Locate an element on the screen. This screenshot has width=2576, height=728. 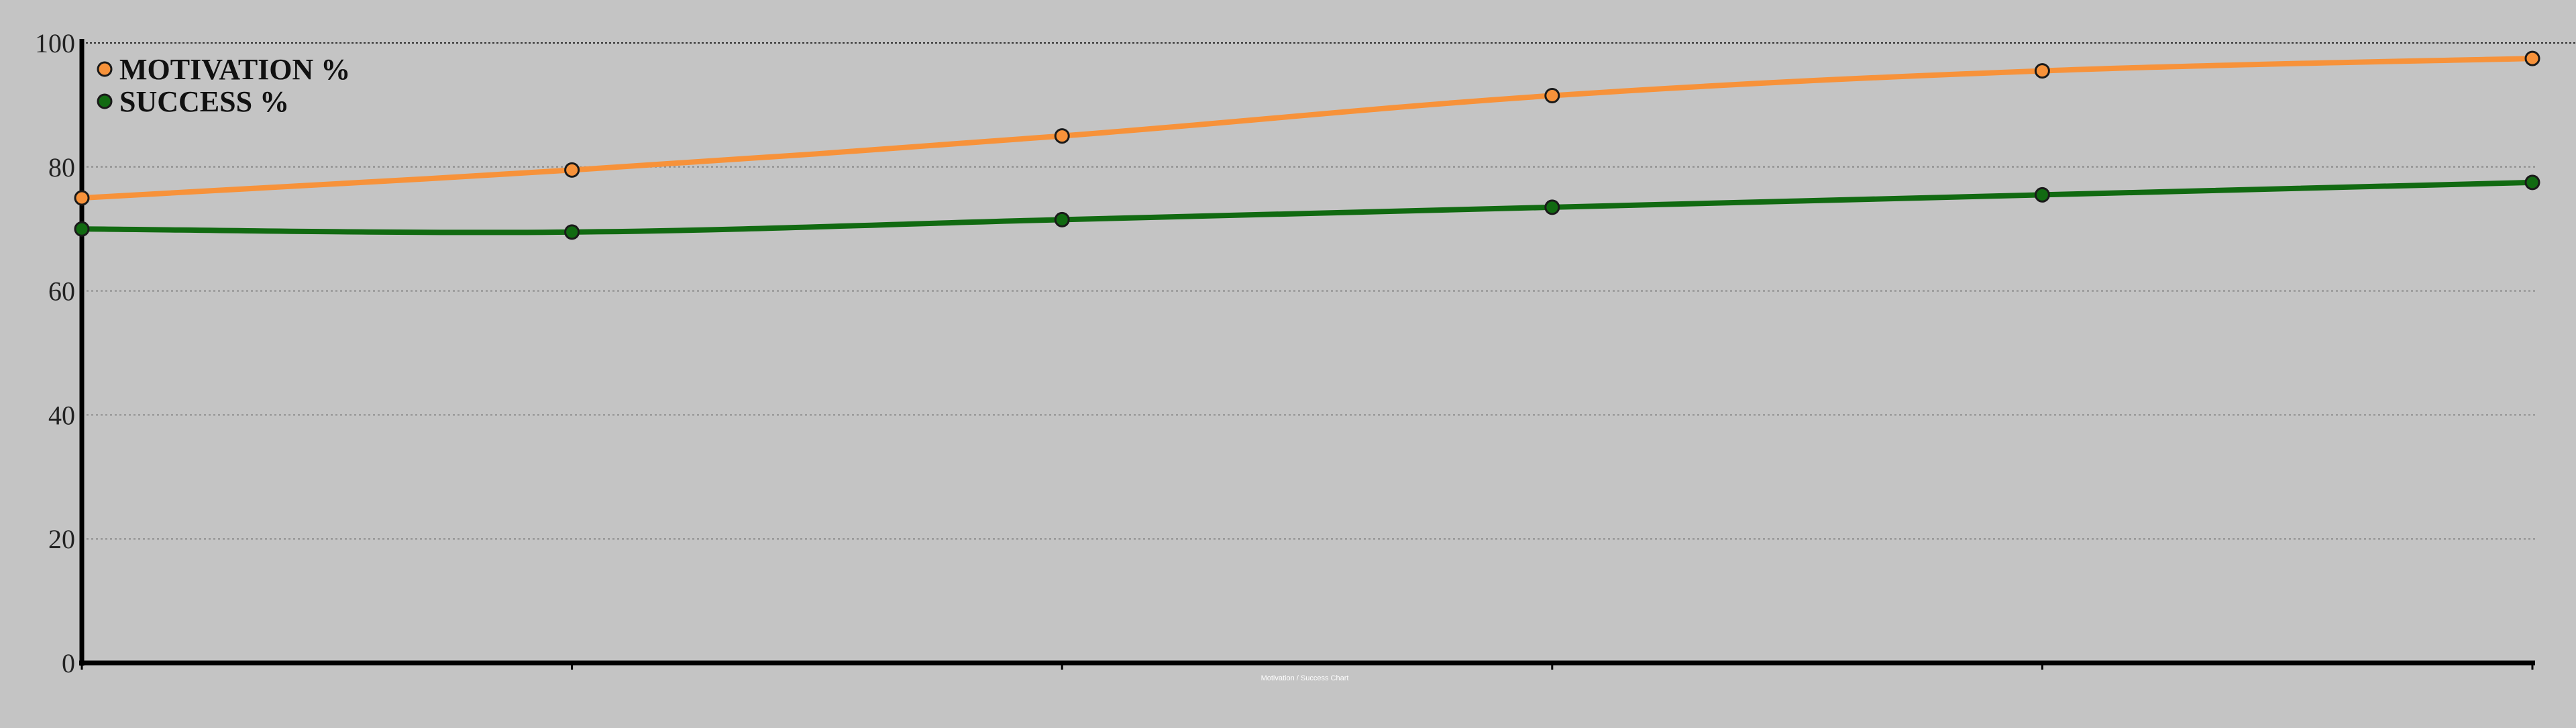
legend-marker-success is located at coordinates (105, 101).